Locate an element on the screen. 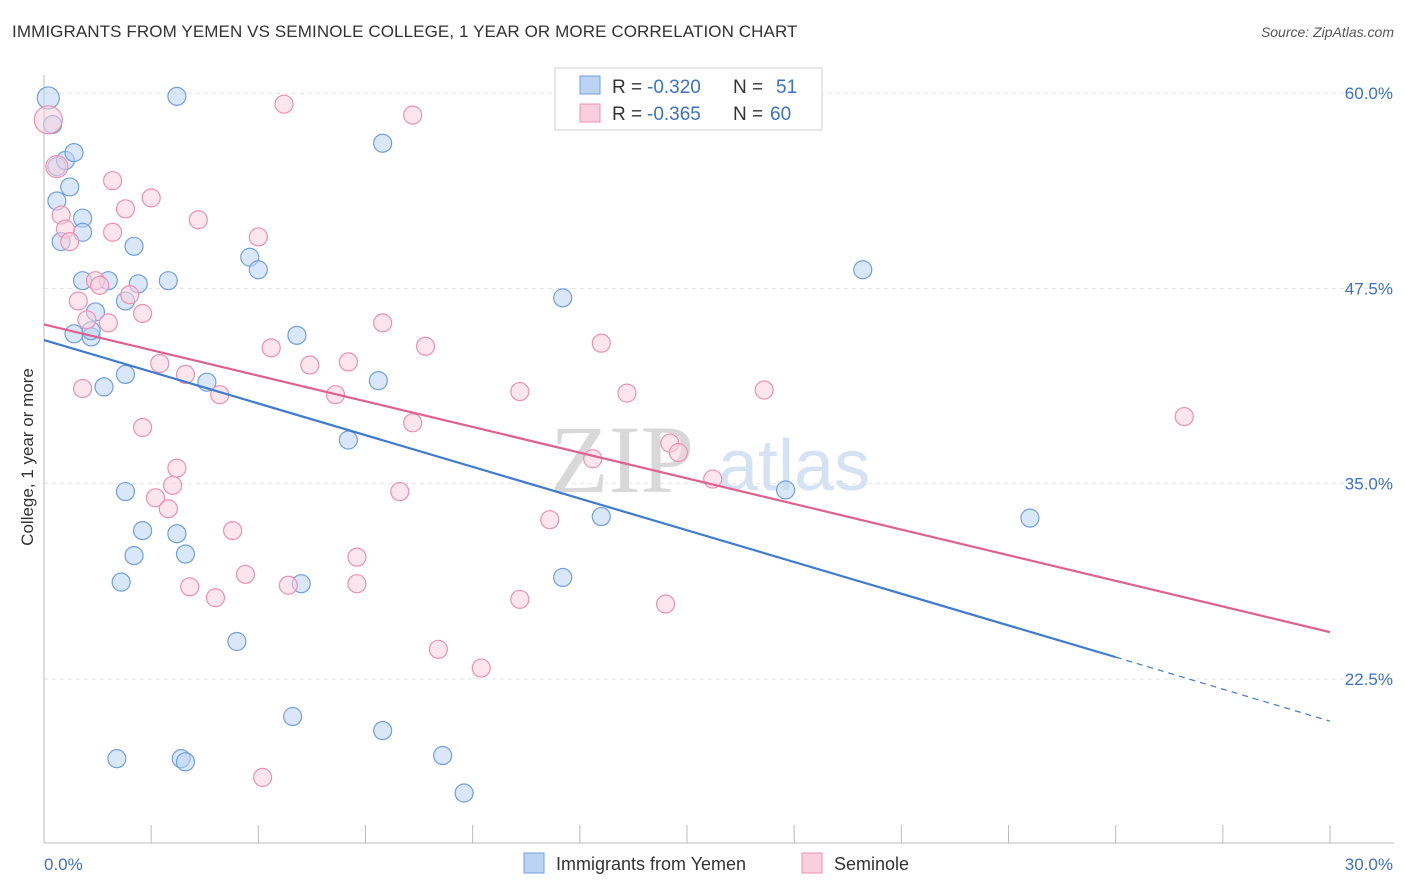  stats-r-value-yemen: -0.320 is located at coordinates (674, 87).